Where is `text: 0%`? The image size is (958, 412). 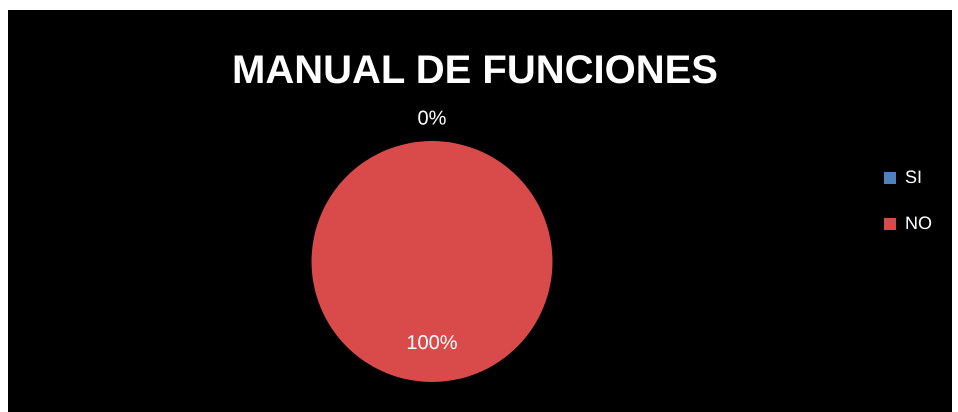 text: 0% is located at coordinates (432, 119).